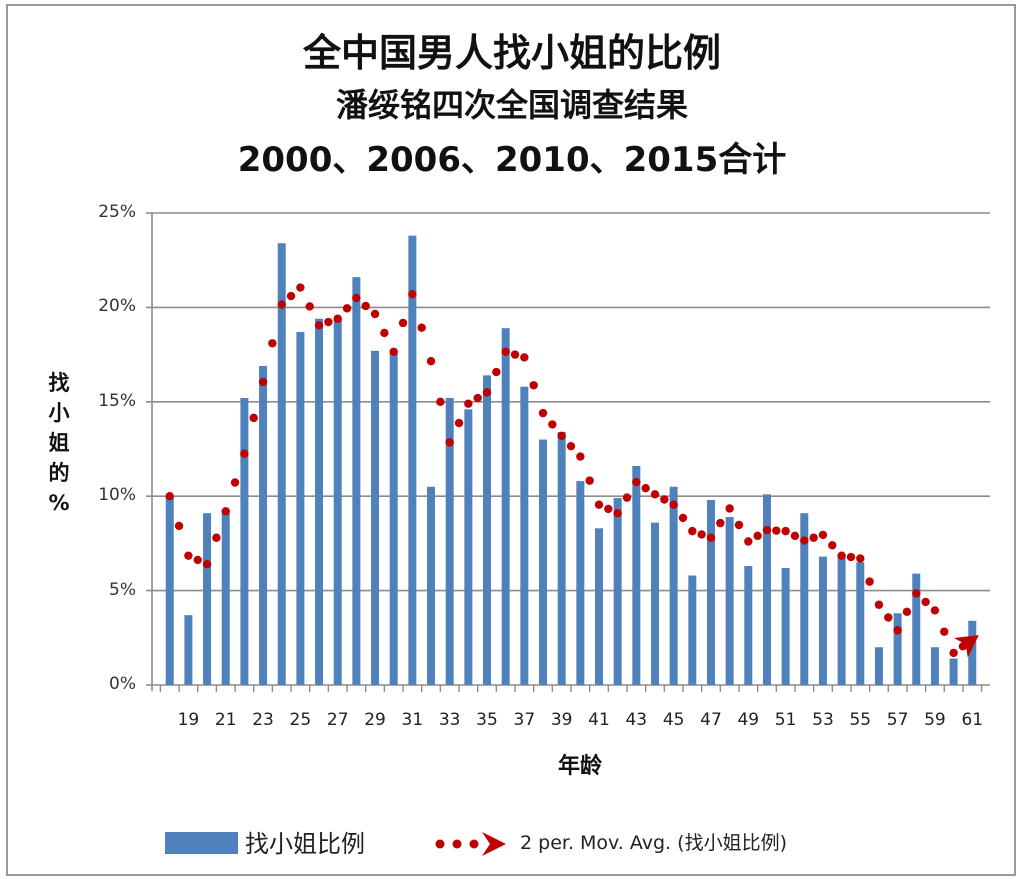 The width and height of the screenshot is (1024, 879). What do you see at coordinates (512, 838) in the screenshot?
I see `legend: 找小姐比例 2 per. Mov. Avg. (找小姐比例)` at bounding box center [512, 838].